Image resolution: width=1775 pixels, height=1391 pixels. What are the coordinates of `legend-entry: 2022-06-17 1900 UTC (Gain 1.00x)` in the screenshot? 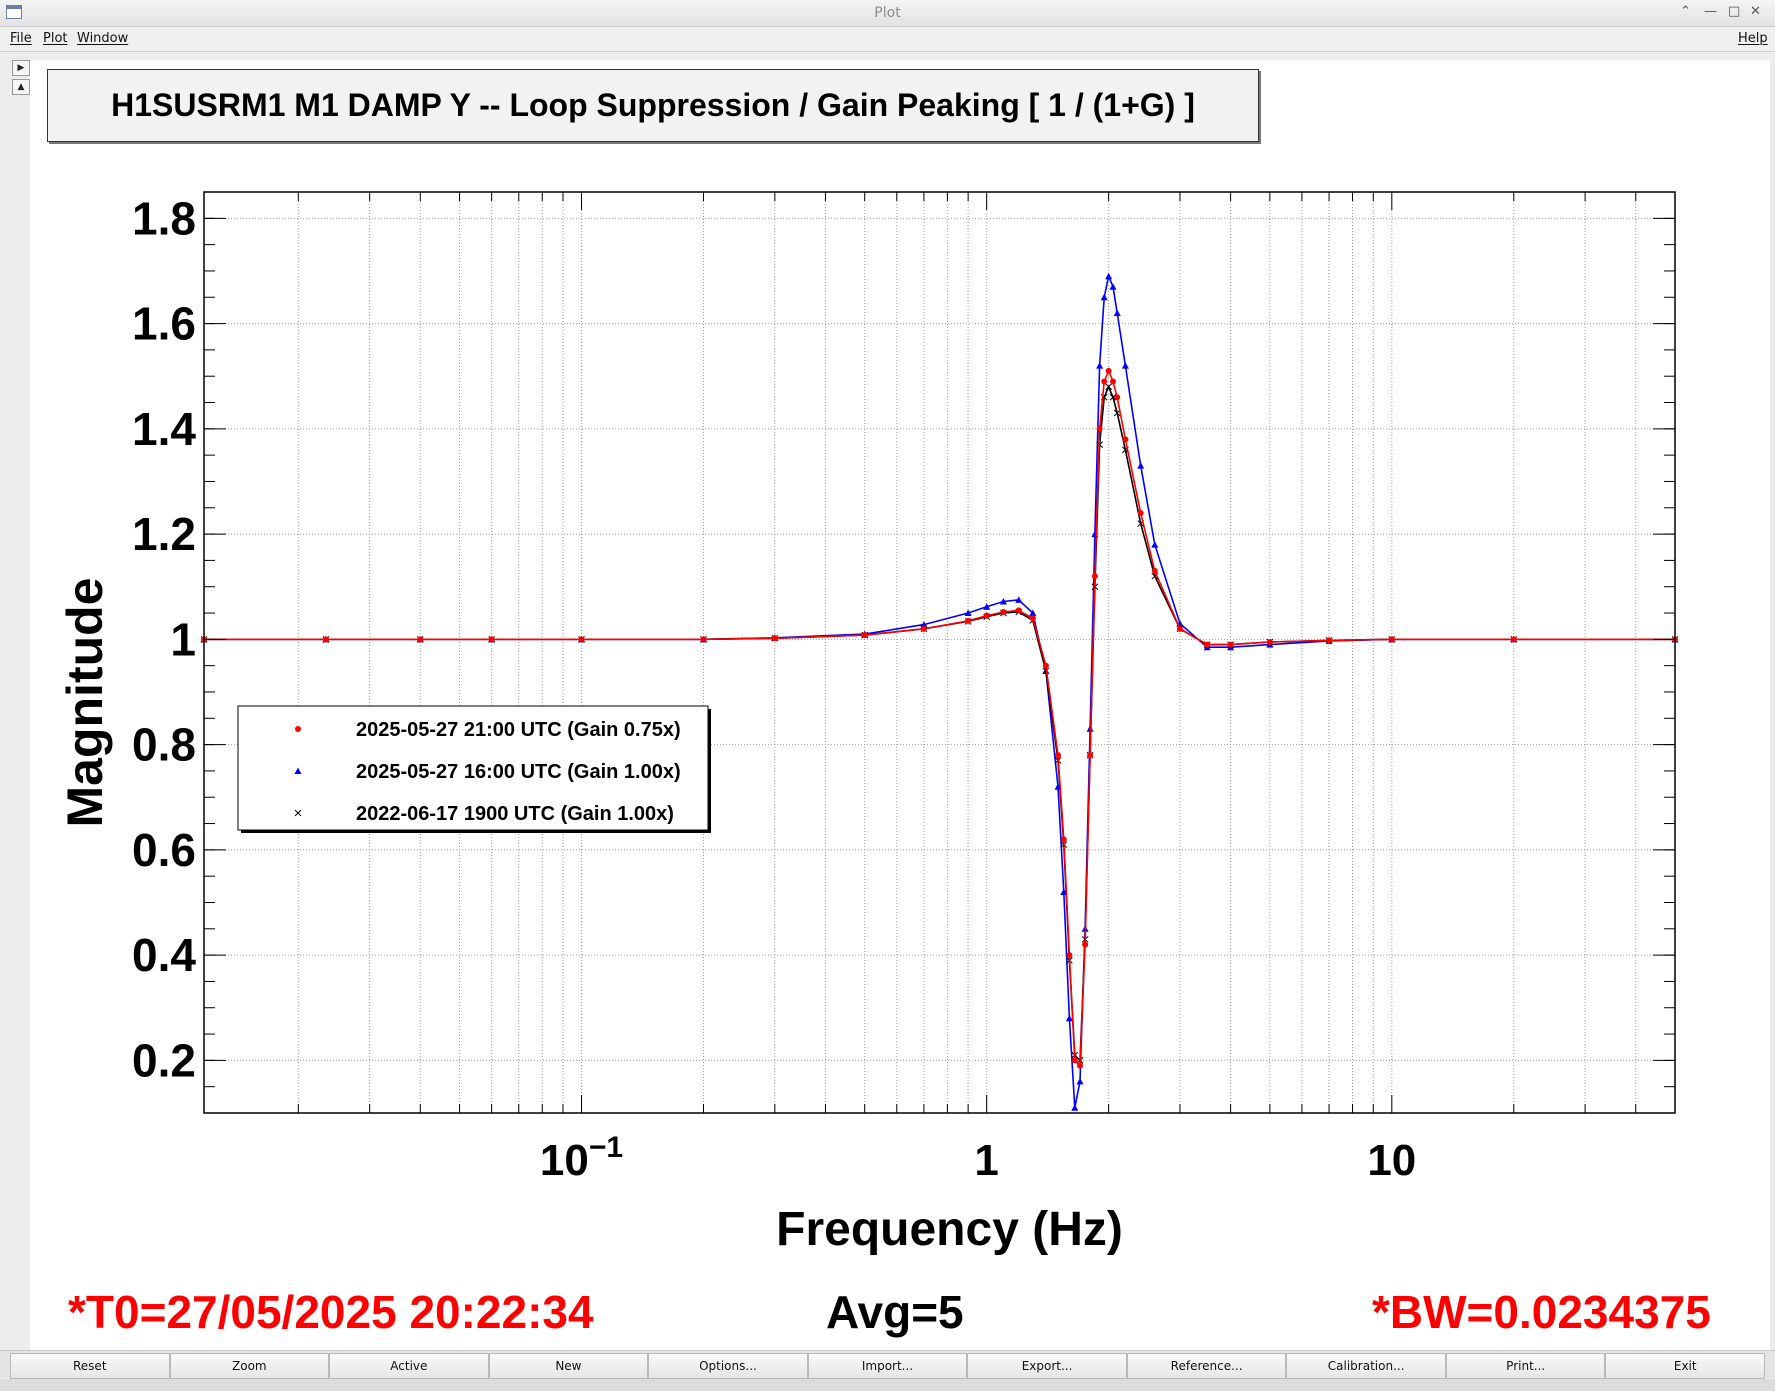 It's located at (515, 814).